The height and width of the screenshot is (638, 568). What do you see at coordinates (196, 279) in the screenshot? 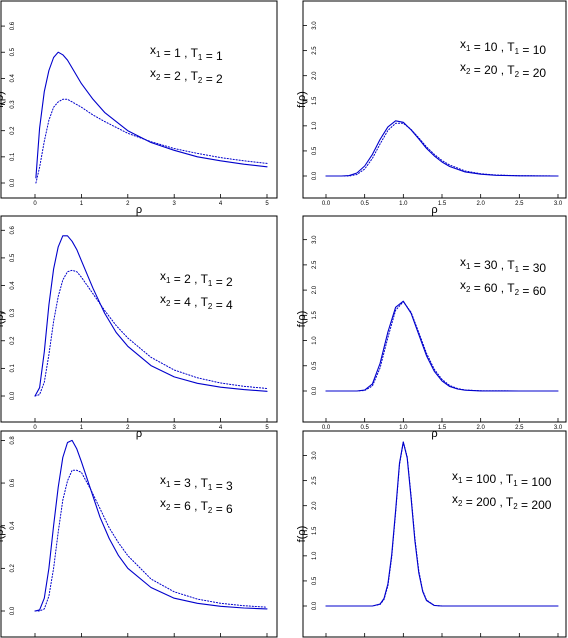
I see `annotation-line-1: x1 = 2 , T1 = 2` at bounding box center [196, 279].